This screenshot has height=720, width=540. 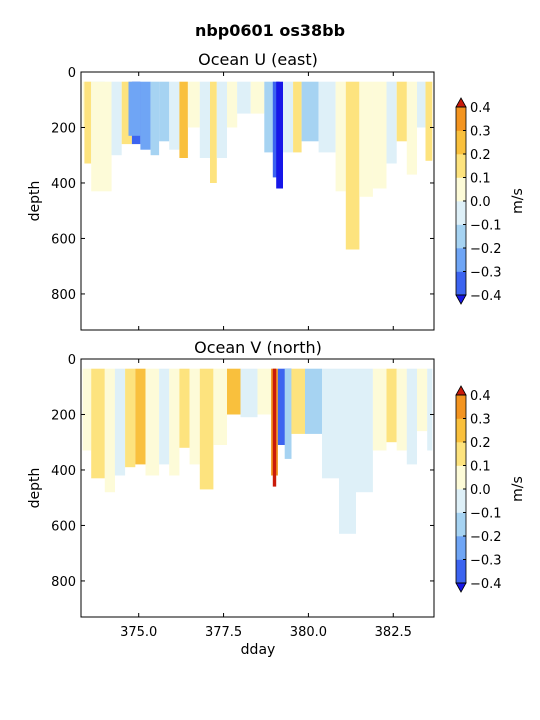 I want to click on colorbar-tick-label: −0.1, so click(x=486, y=226).